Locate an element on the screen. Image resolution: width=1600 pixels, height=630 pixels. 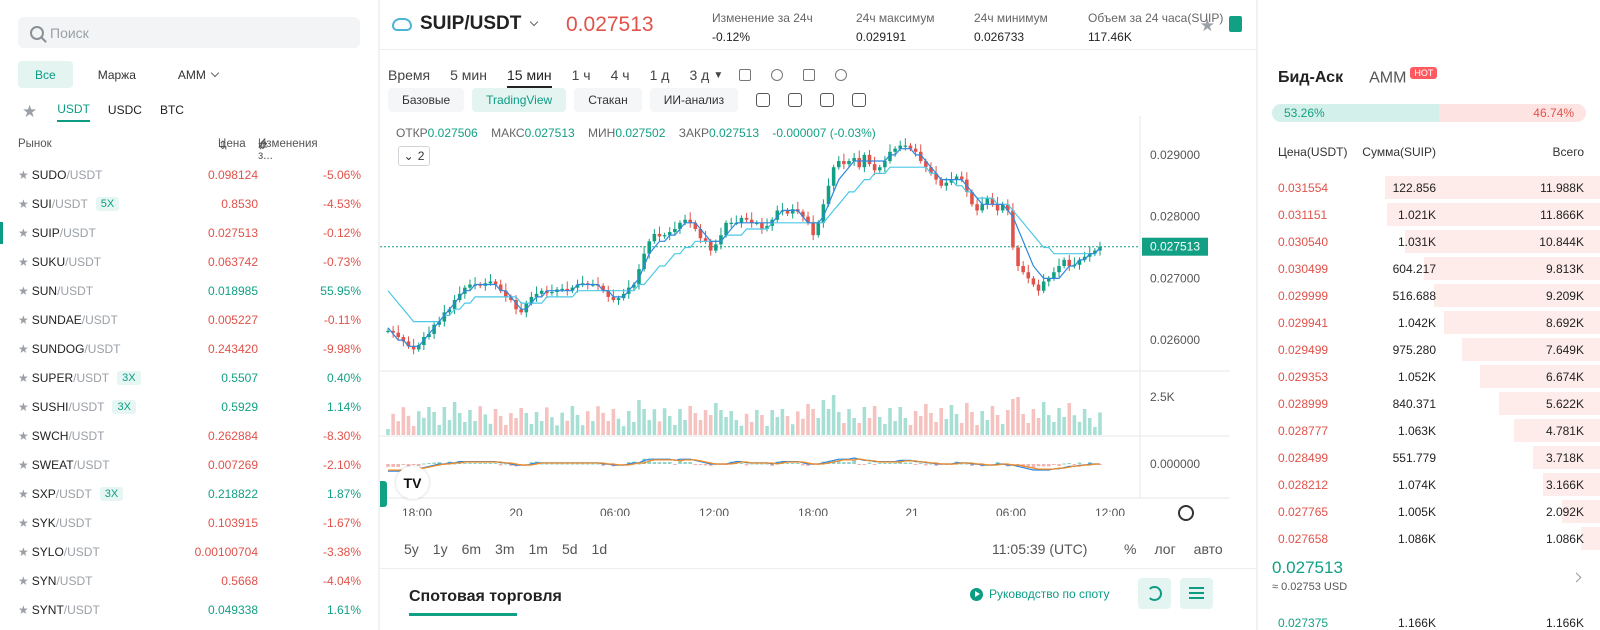
market-row: ★ SUIP/USDT 0.027513 -0.12% is located at coordinates (189, 232).